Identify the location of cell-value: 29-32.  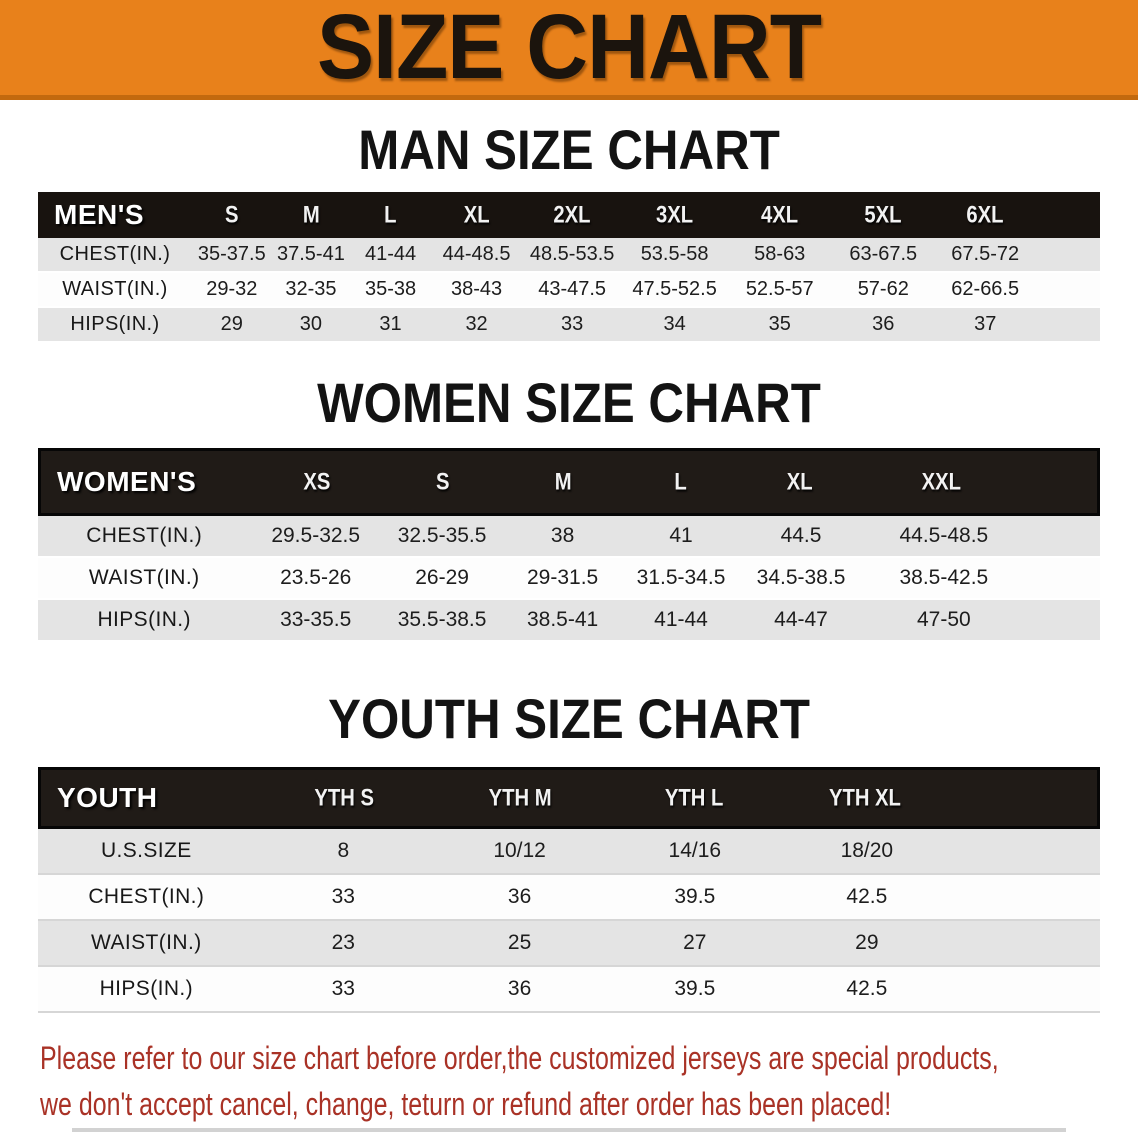
(232, 289).